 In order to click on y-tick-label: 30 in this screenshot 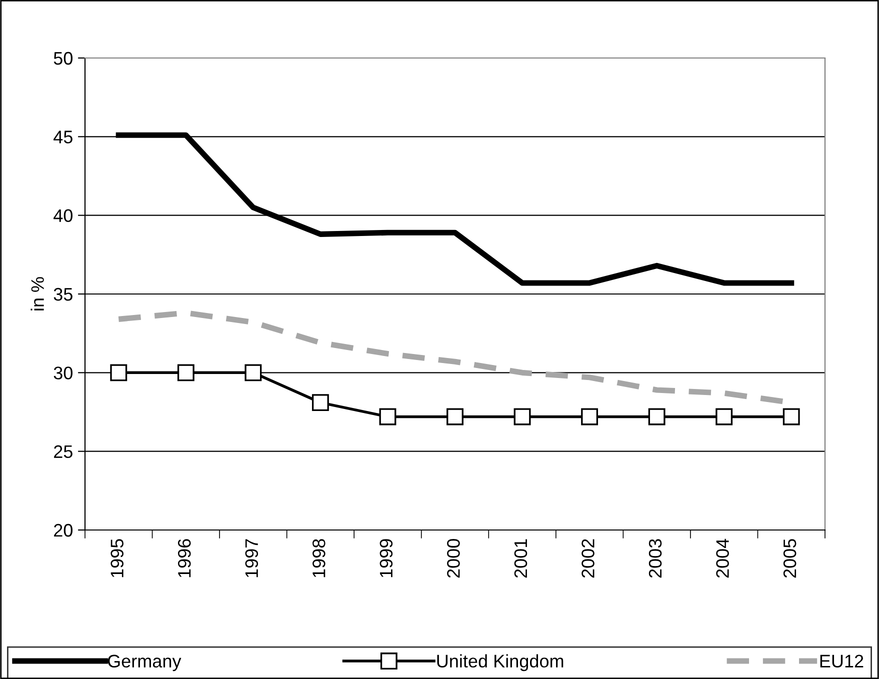, I will do `click(63, 373)`.